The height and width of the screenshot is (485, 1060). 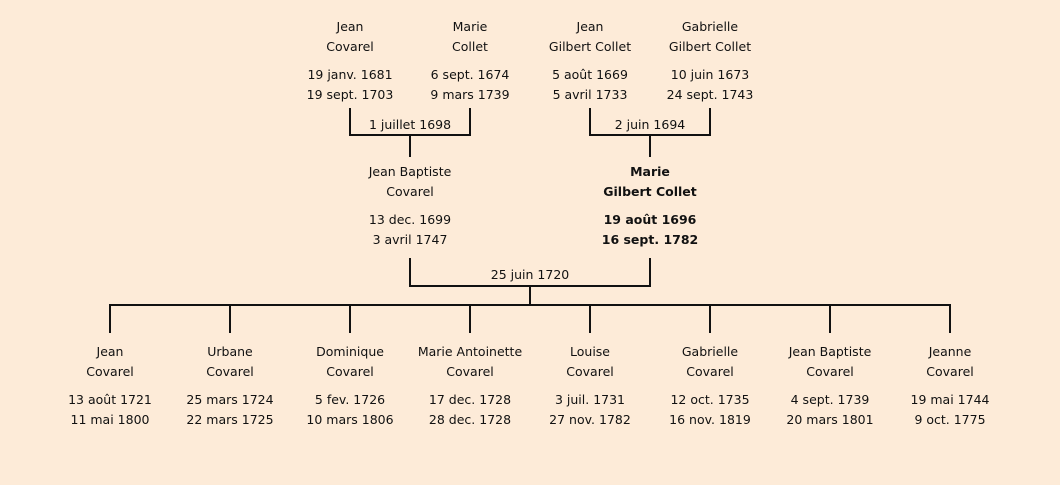 What do you see at coordinates (950, 399) in the screenshot?
I see `birth-date: 19 mai 1744` at bounding box center [950, 399].